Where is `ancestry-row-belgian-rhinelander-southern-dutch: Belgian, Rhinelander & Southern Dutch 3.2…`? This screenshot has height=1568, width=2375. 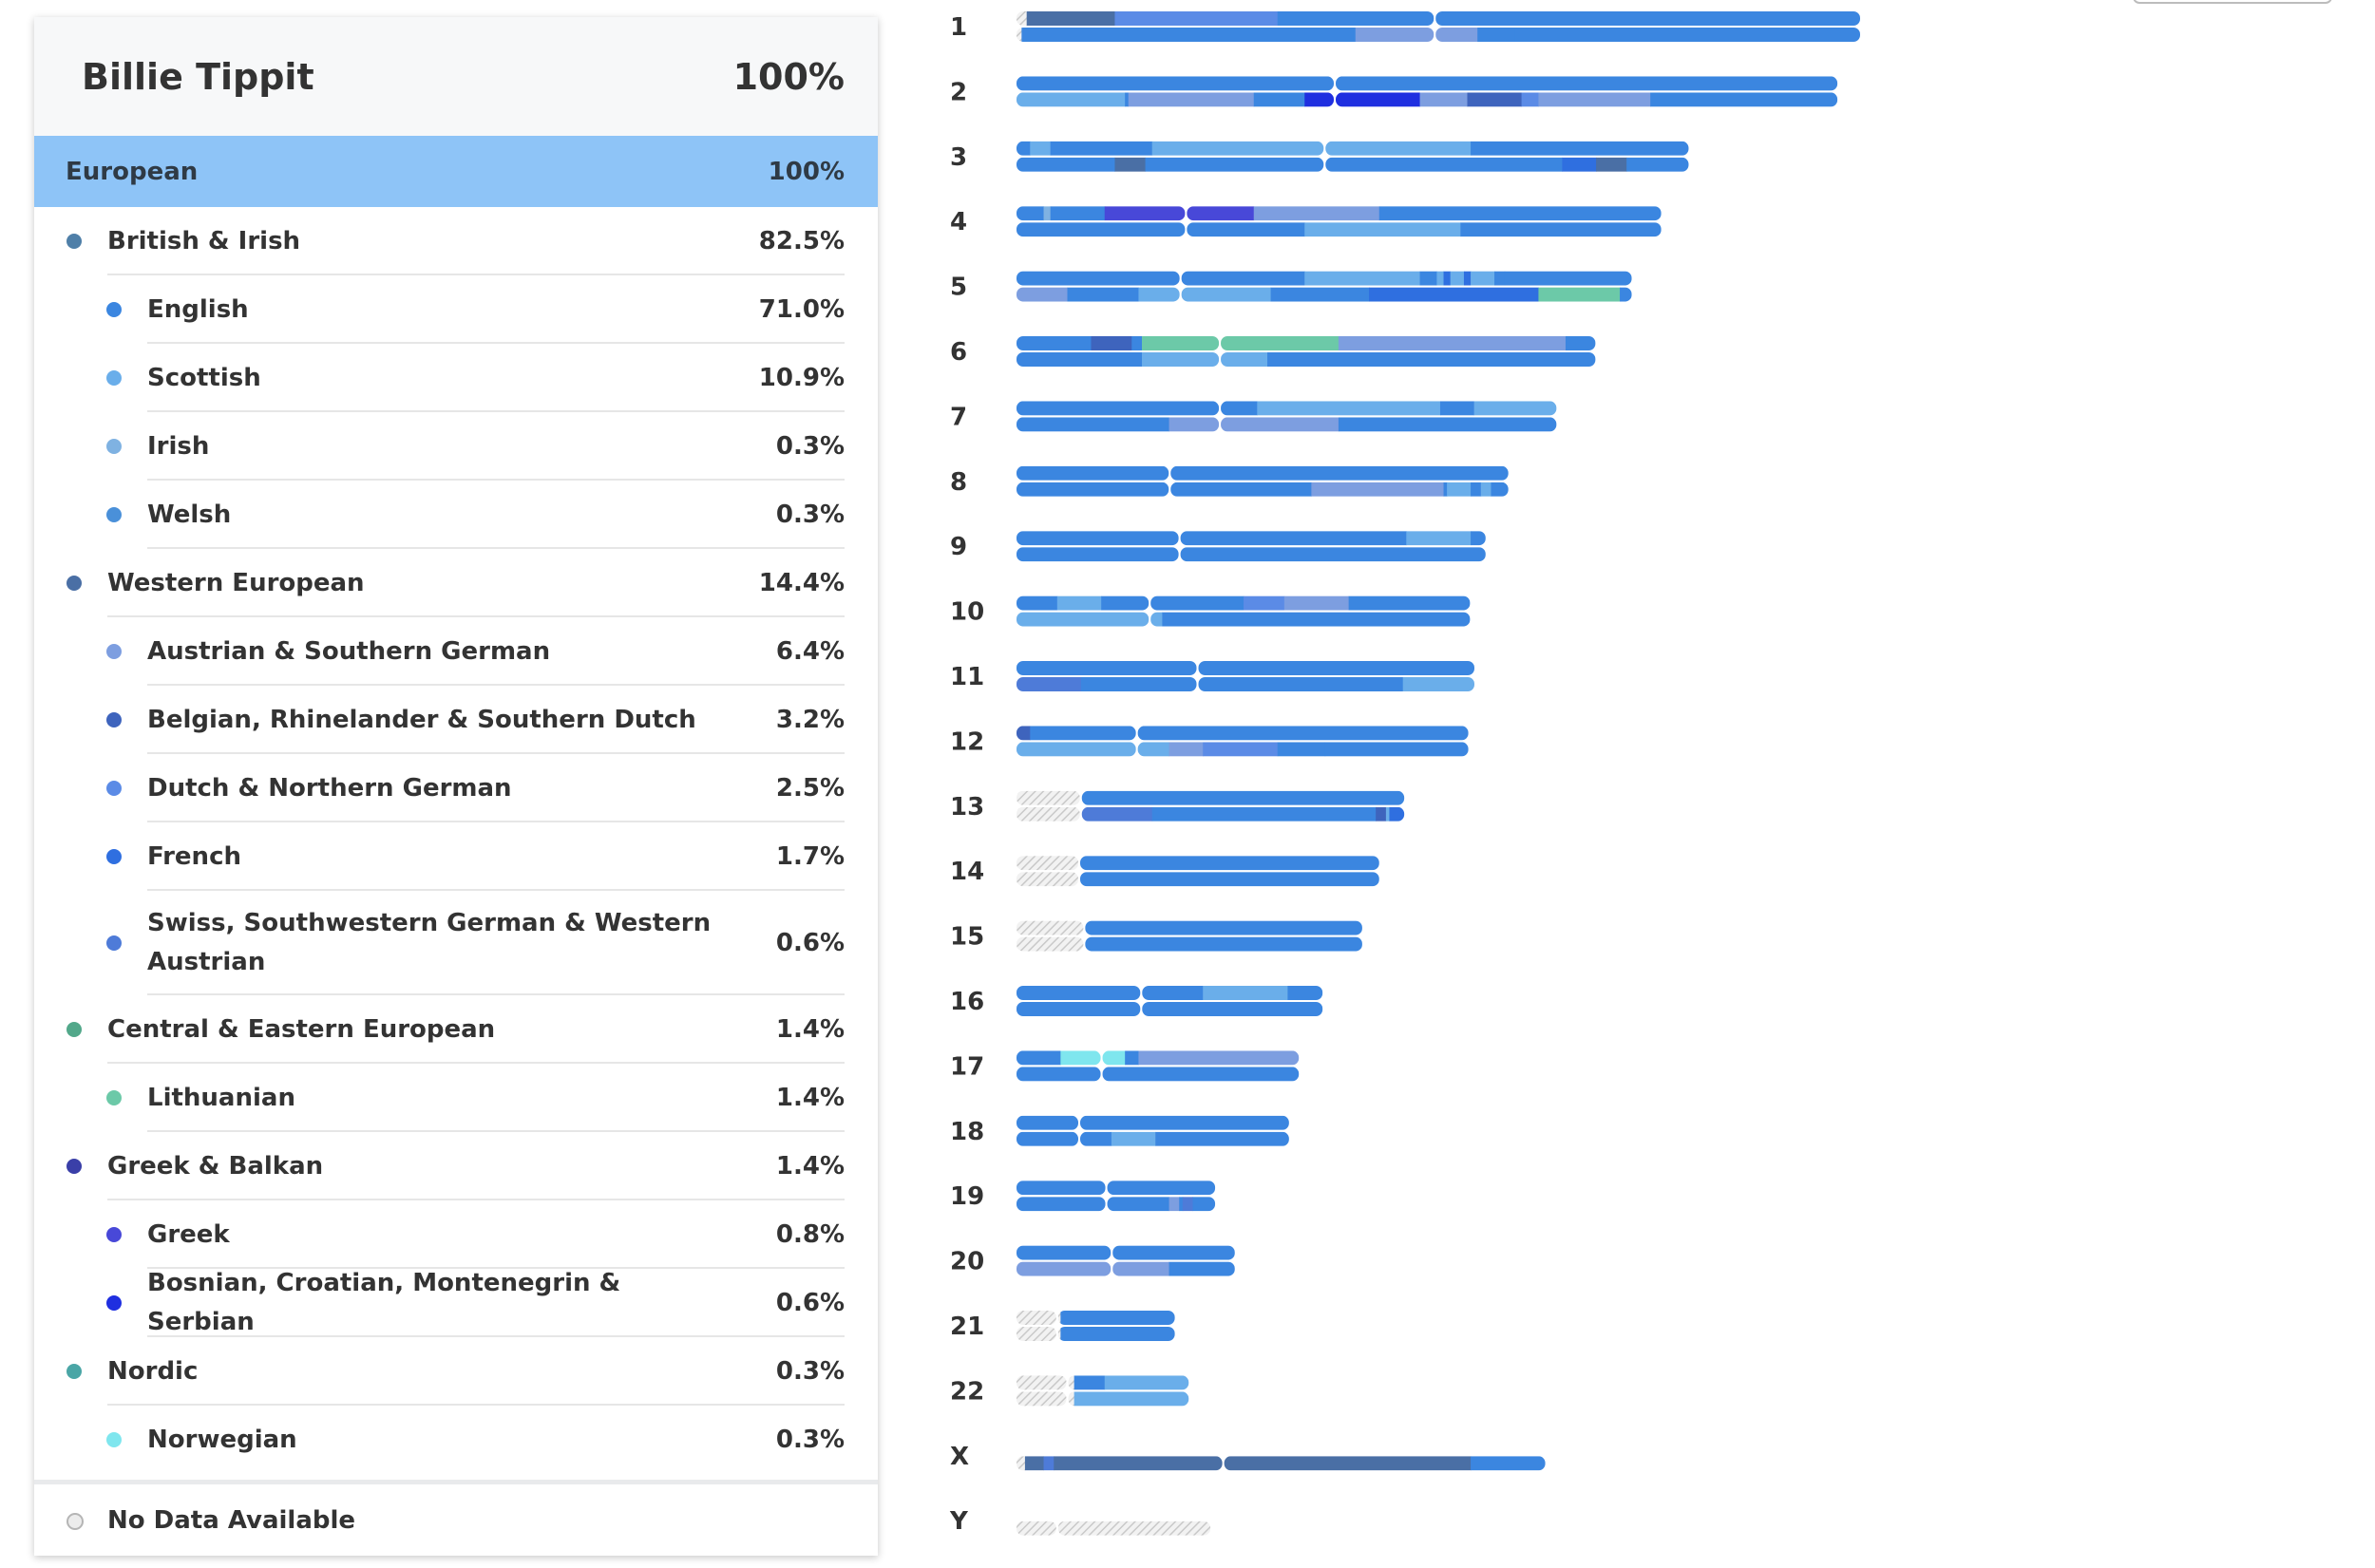 ancestry-row-belgian-rhinelander-southern-dutch: Belgian, Rhinelander & Southern Dutch 3.2… is located at coordinates (456, 720).